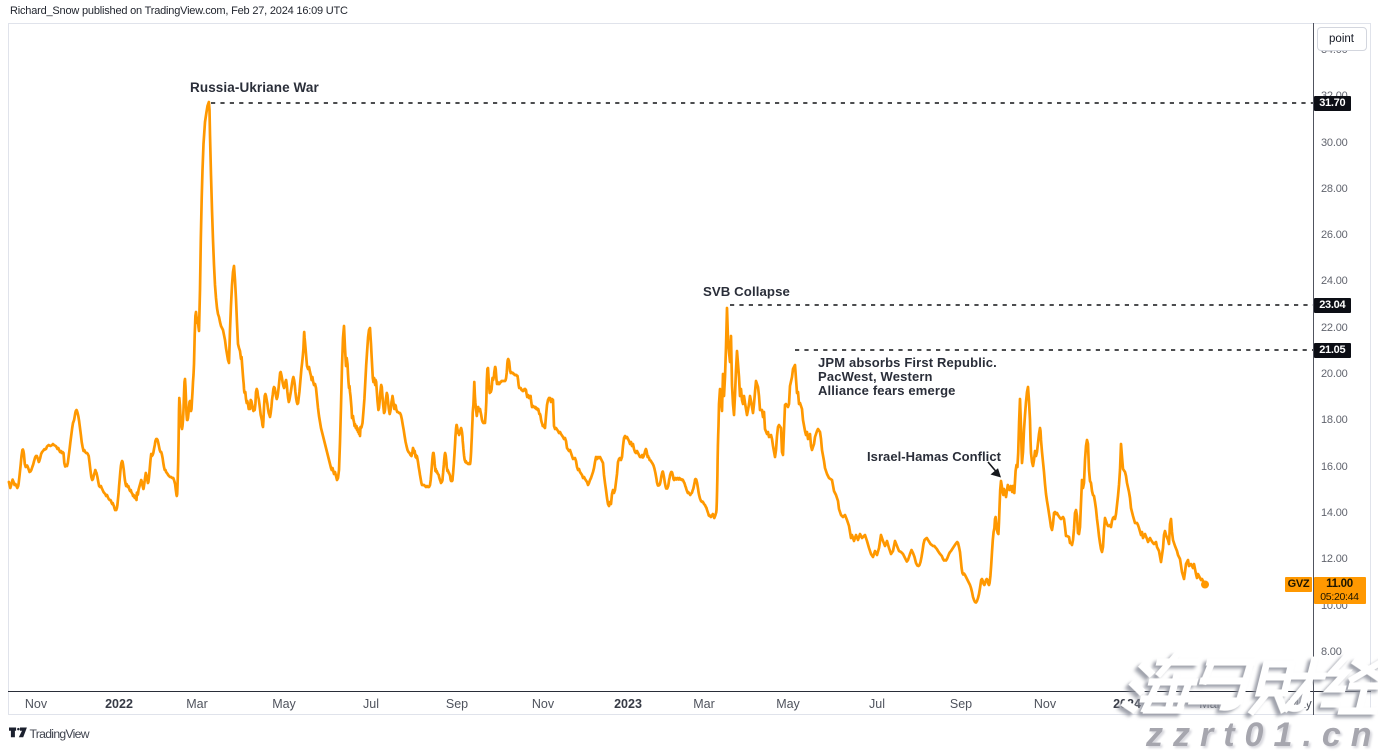 The image size is (1378, 755). I want to click on svg-text: TradingView, so click(60, 734).